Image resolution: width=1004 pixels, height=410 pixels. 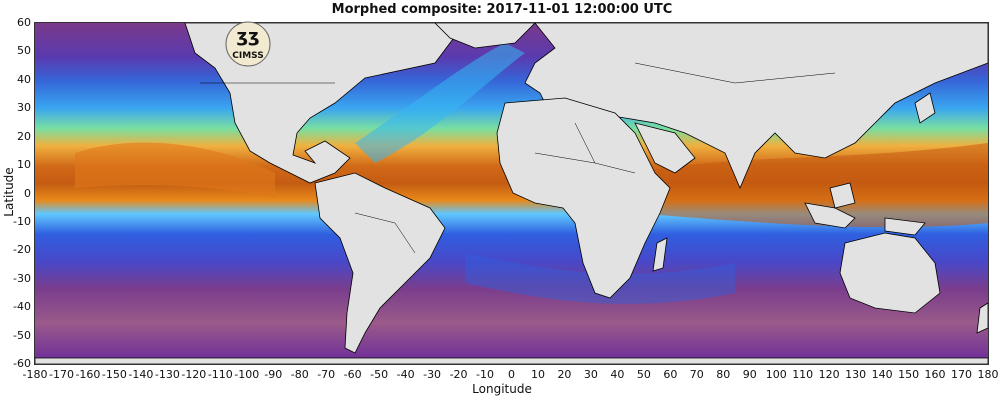 What do you see at coordinates (830, 215) in the screenshot?
I see `indonesia` at bounding box center [830, 215].